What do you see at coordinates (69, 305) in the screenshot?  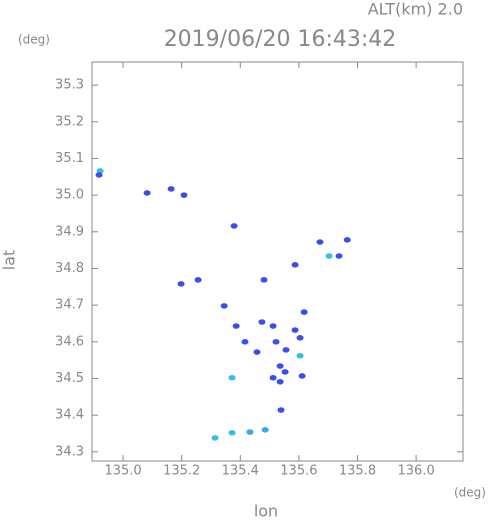 I see `y-tick-label: 34.7` at bounding box center [69, 305].